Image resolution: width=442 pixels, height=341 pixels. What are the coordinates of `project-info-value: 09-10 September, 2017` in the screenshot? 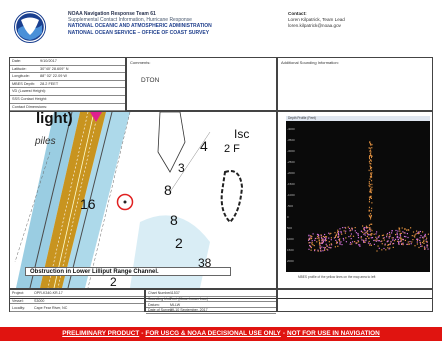 It's located at (189, 310).